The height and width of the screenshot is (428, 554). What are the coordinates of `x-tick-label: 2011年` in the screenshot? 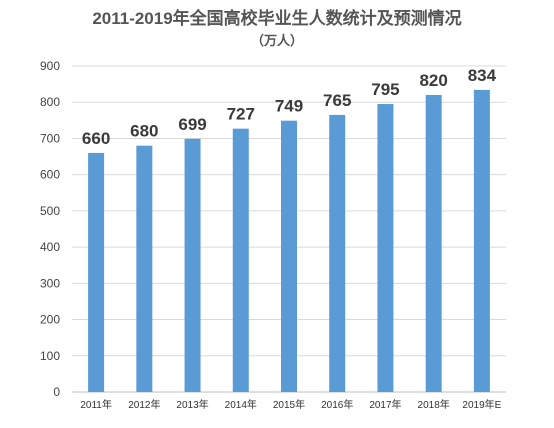 It's located at (96, 404).